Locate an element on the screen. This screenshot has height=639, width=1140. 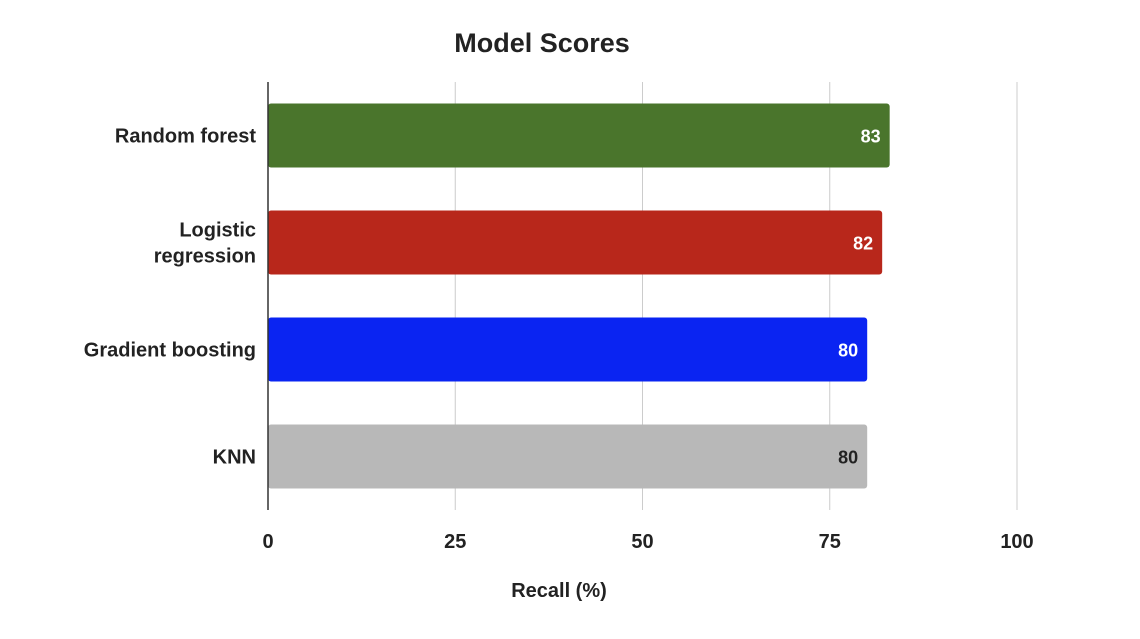
chart-title: Model Scores is located at coordinates (542, 43).